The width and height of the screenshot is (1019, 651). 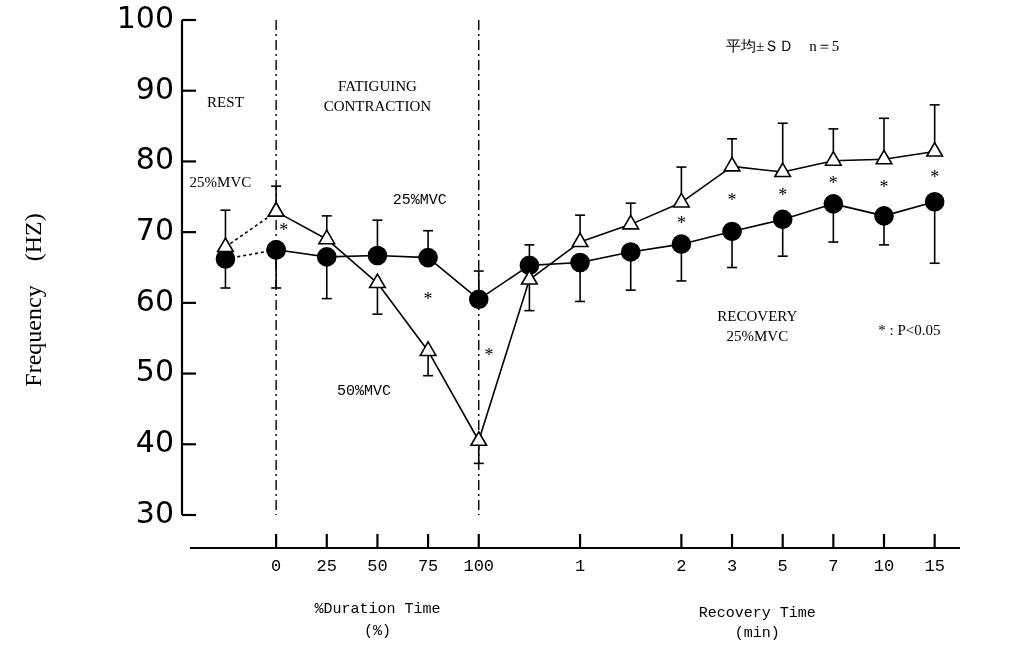 What do you see at coordinates (681, 566) in the screenshot?
I see `x-tick-label: 2` at bounding box center [681, 566].